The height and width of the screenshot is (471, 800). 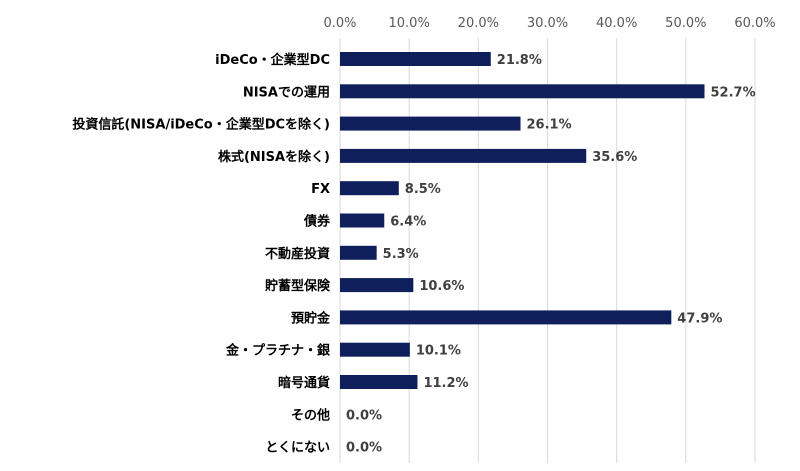 What do you see at coordinates (317, 222) in the screenshot?
I see `category-label: 債券` at bounding box center [317, 222].